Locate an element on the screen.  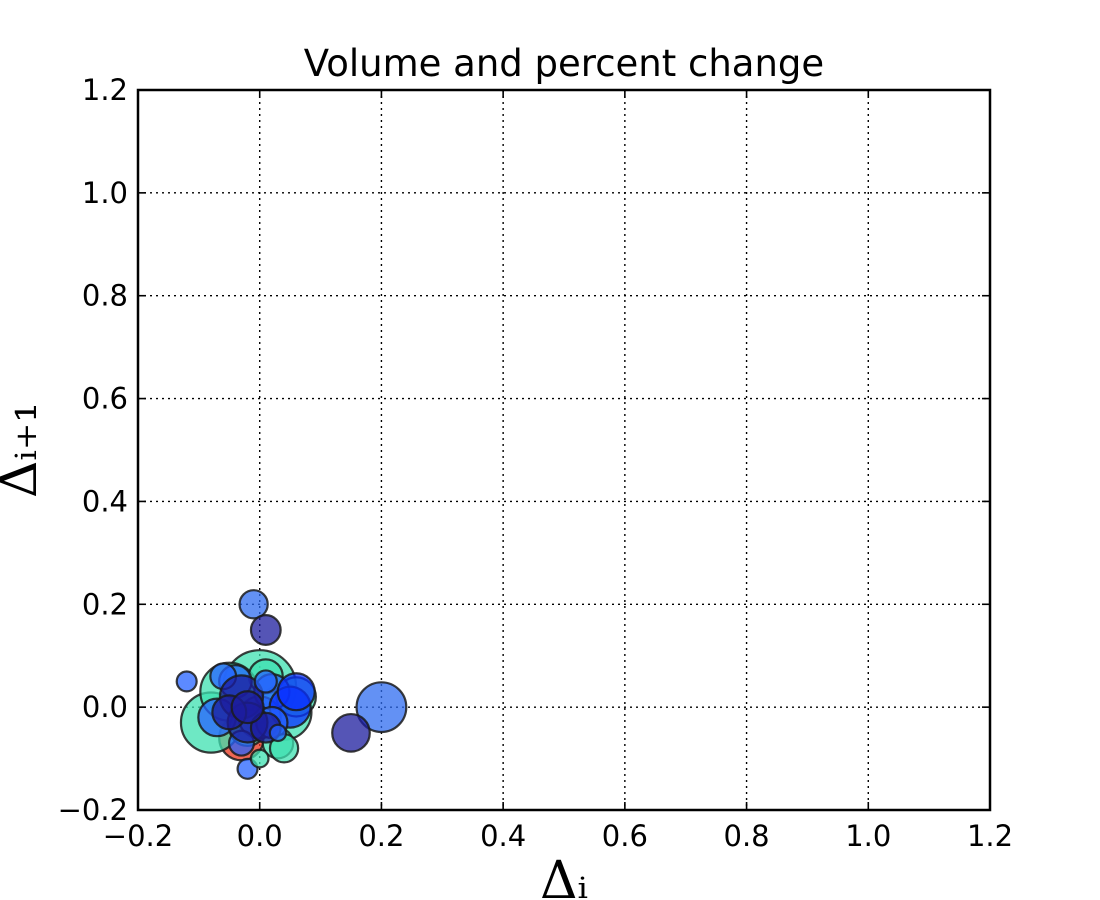
y-tick-labels: −0.2 0.0 0.2 0.4 0.6 0.8 1.0 1.2 is located at coordinates (93, 450).